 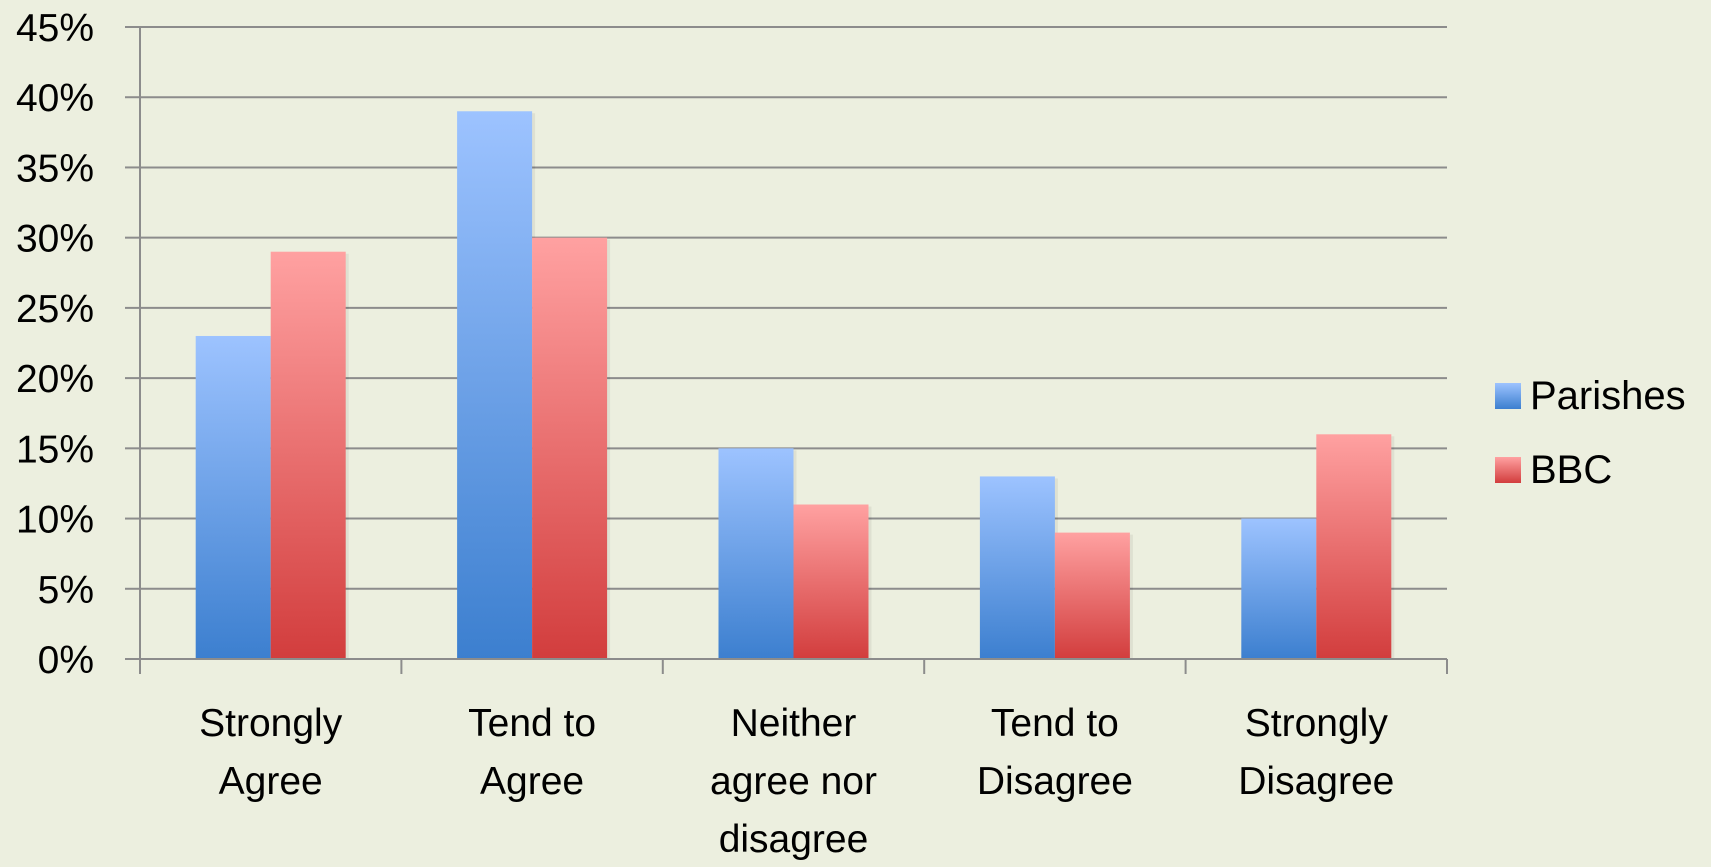 I want to click on legend: Parishes BBC, so click(x=1590, y=433).